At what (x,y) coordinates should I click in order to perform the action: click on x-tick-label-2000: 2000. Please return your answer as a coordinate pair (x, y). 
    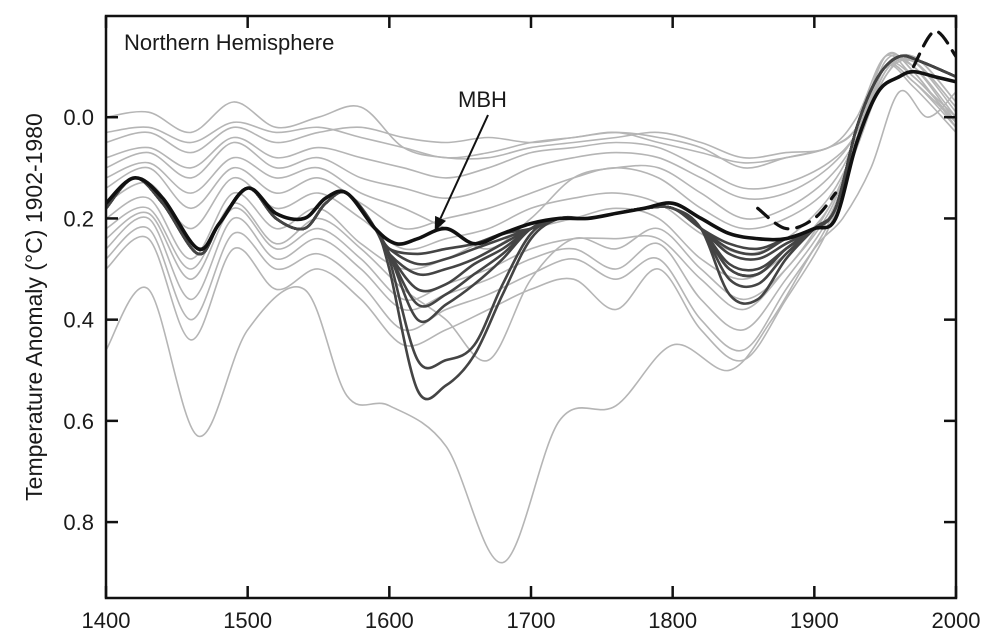
    Looking at the image, I should click on (956, 620).